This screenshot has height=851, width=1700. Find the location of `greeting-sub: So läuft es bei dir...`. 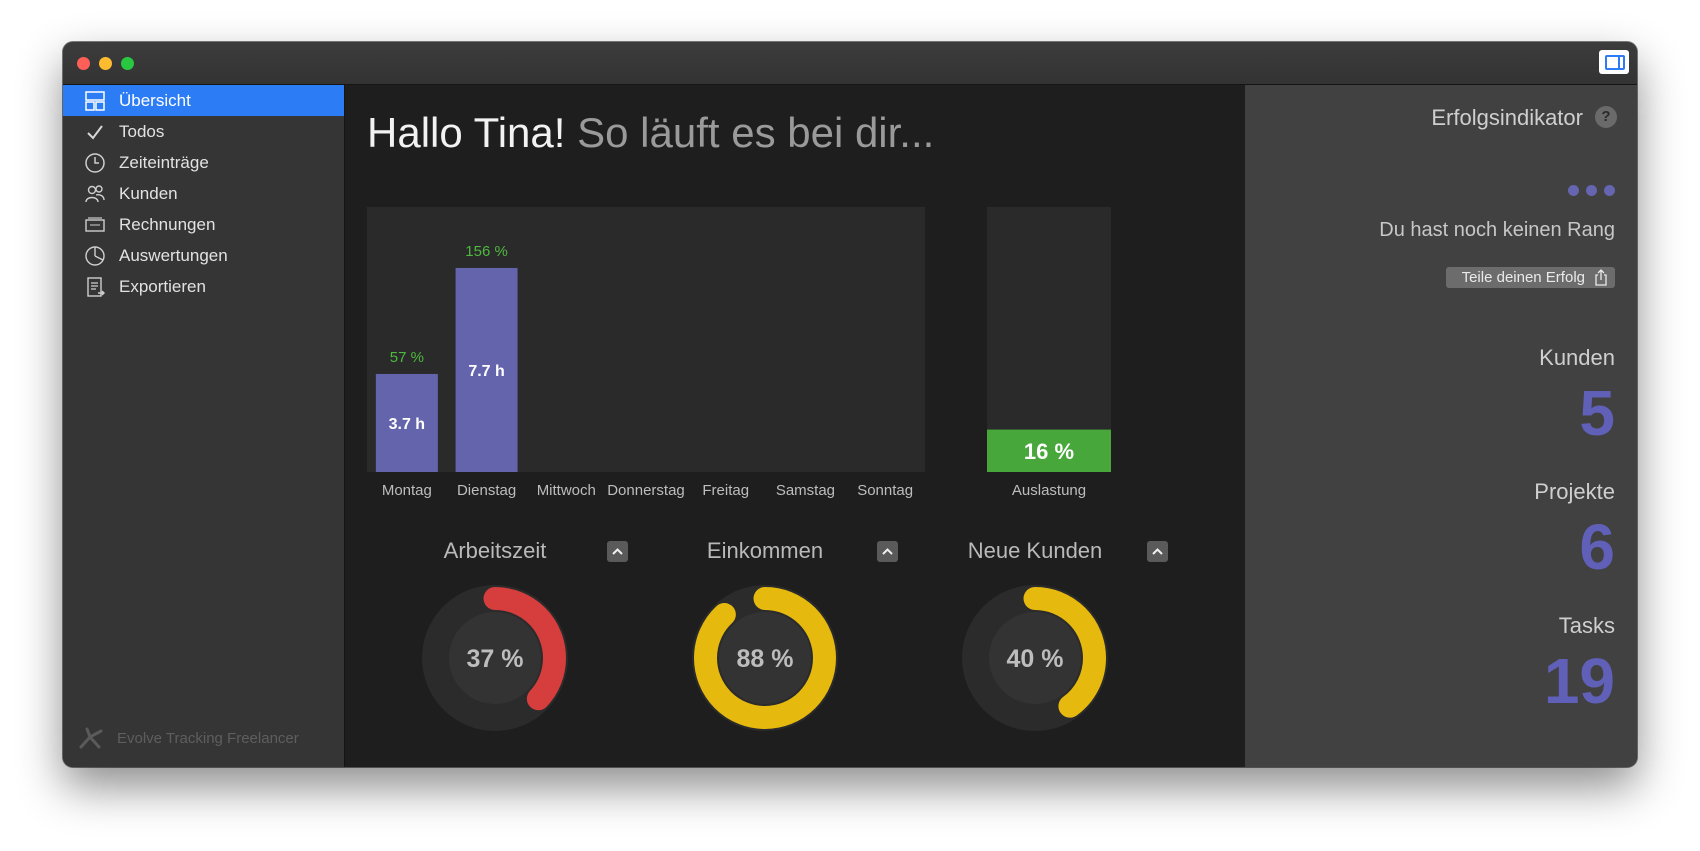

greeting-sub: So läuft es bei dir... is located at coordinates (756, 132).